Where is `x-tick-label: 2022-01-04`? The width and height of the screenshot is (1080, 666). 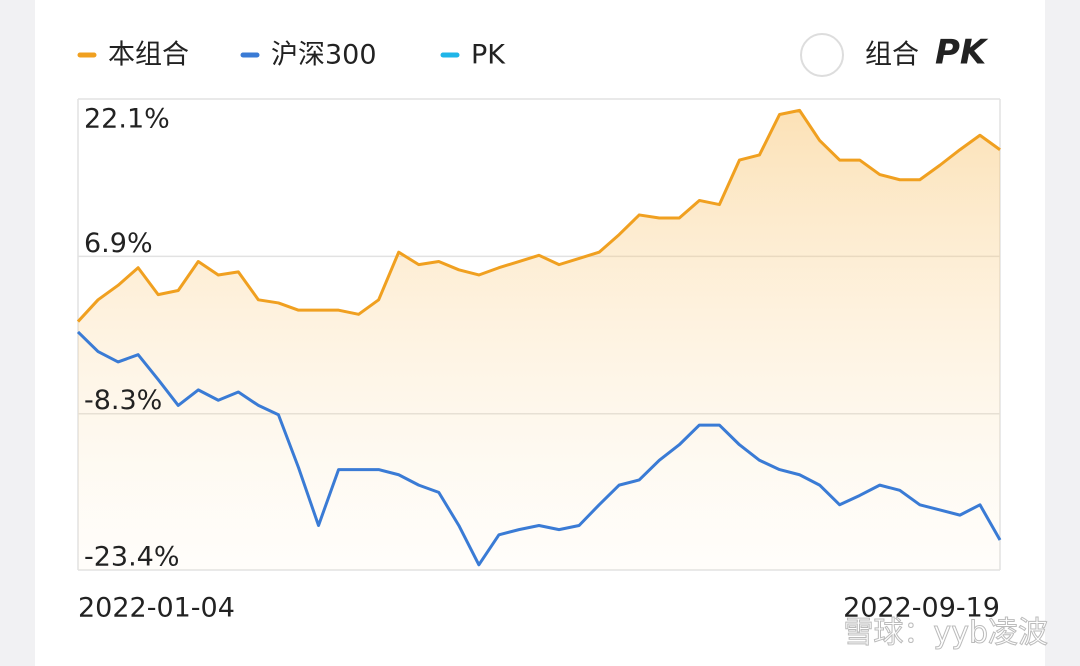 x-tick-label: 2022-01-04 is located at coordinates (156, 608).